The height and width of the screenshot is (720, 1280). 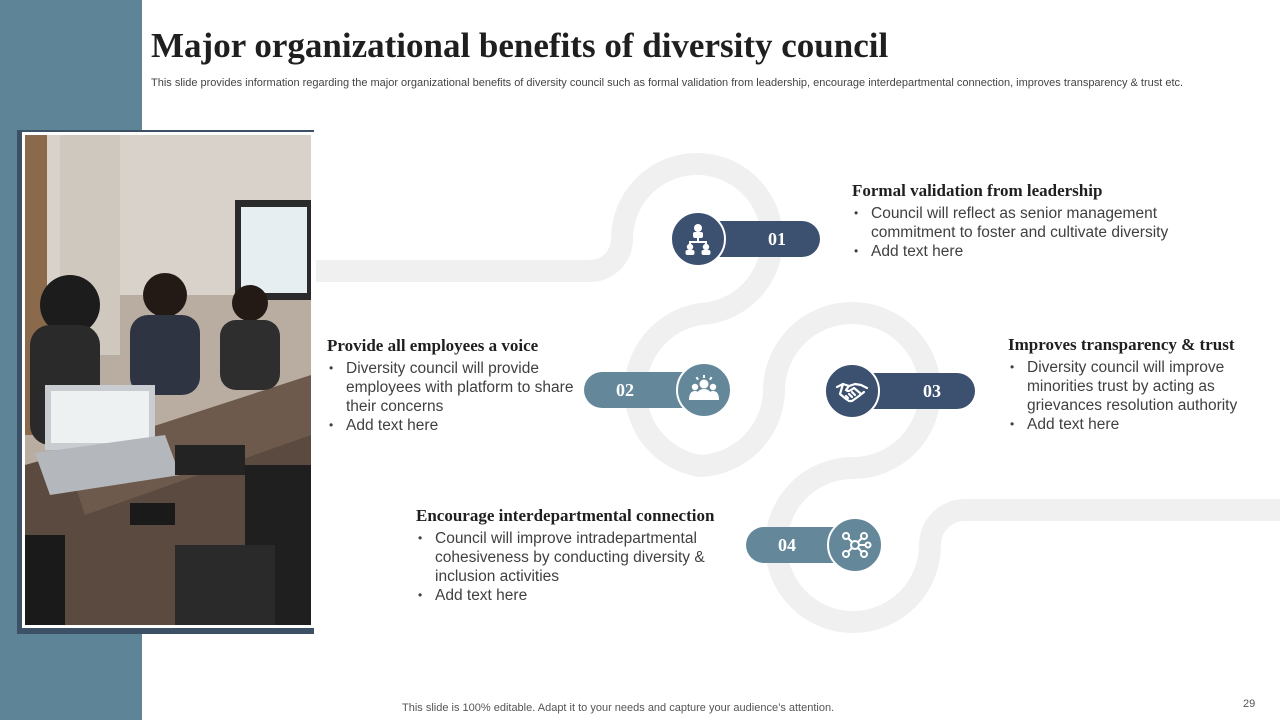 What do you see at coordinates (459, 425) in the screenshot?
I see `benefit-bullet-02-2: Add text here` at bounding box center [459, 425].